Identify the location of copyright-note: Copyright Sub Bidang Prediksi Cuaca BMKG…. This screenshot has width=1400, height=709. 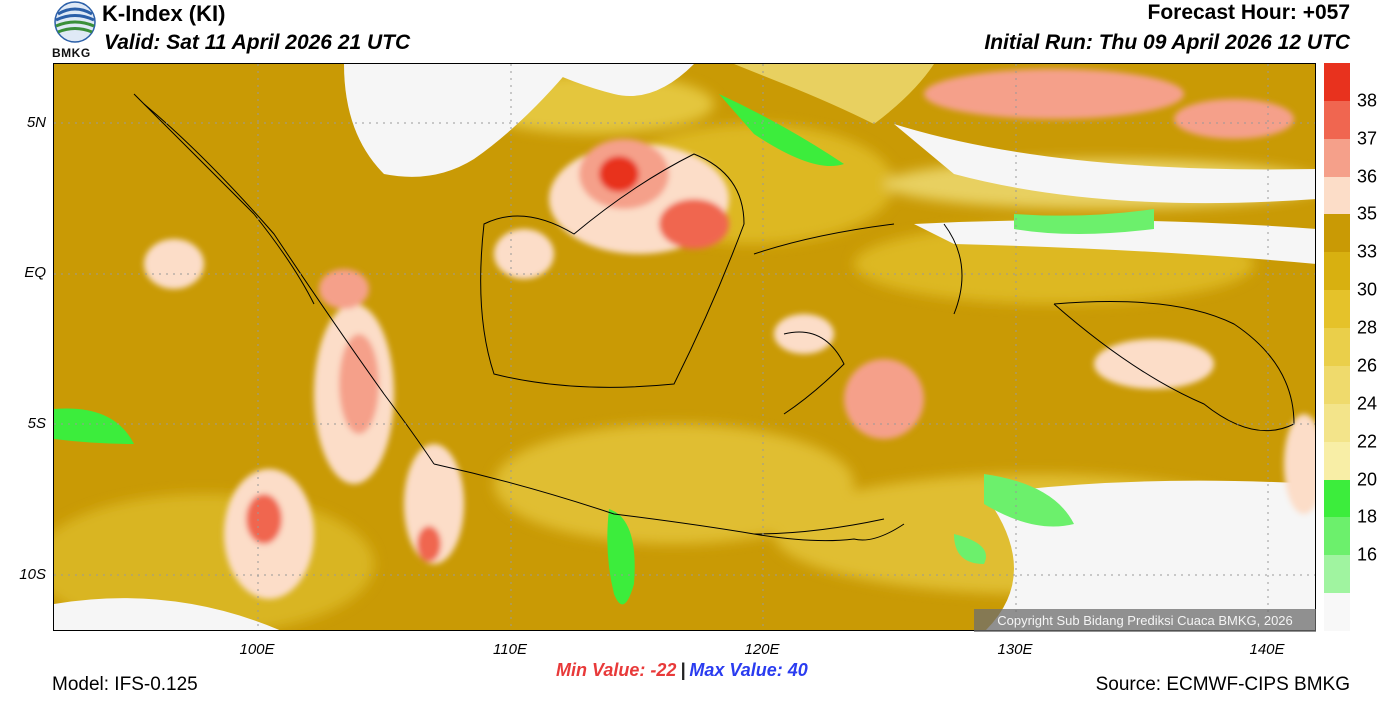
(1145, 620).